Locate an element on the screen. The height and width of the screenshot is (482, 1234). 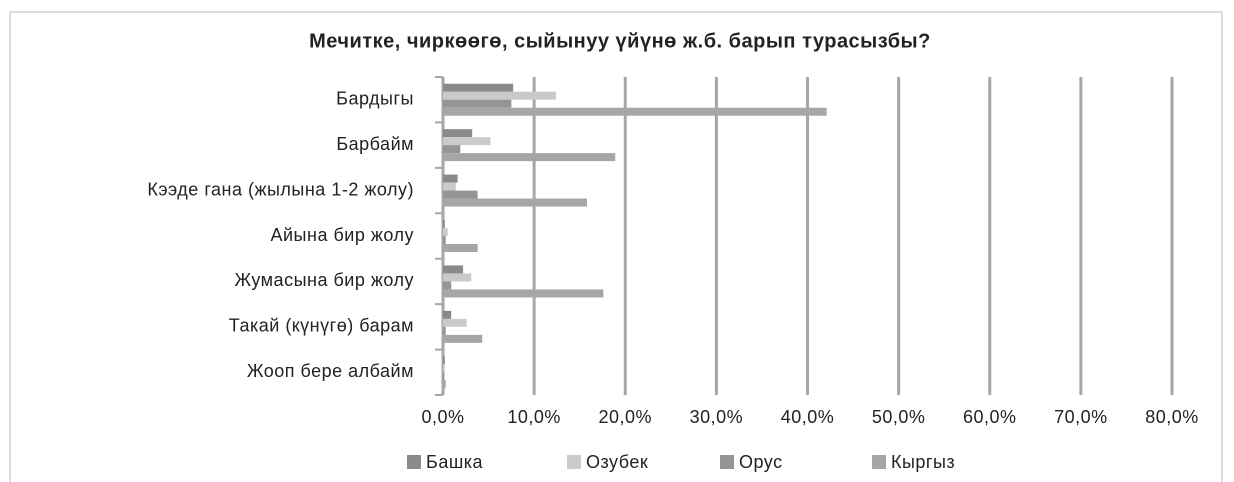
legend-label: Кыргыз is located at coordinates (923, 462).